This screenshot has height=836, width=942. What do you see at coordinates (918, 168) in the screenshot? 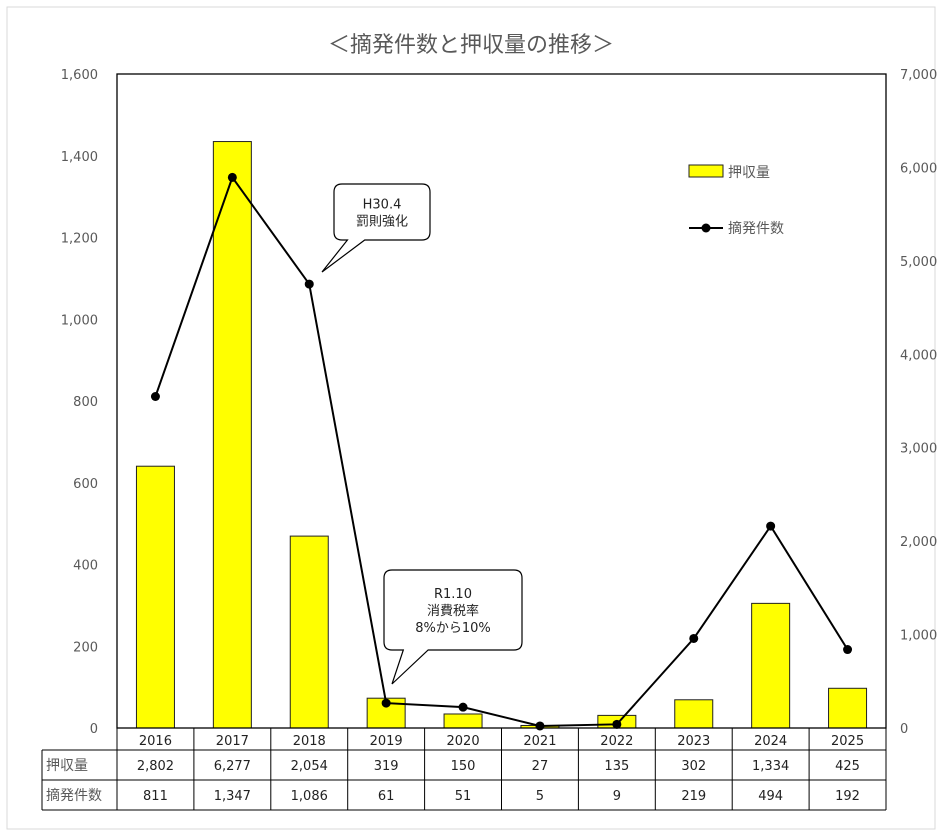
I see `right-tick-label: 6,000` at bounding box center [918, 168].